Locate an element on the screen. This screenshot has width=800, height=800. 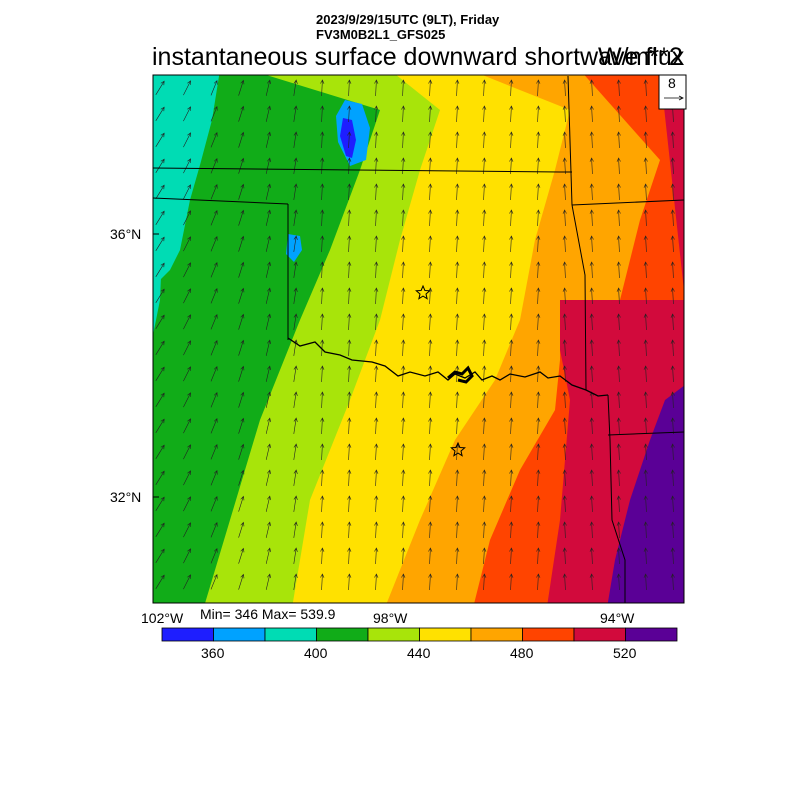
colorbar-tick-480: 480 is located at coordinates (522, 653).